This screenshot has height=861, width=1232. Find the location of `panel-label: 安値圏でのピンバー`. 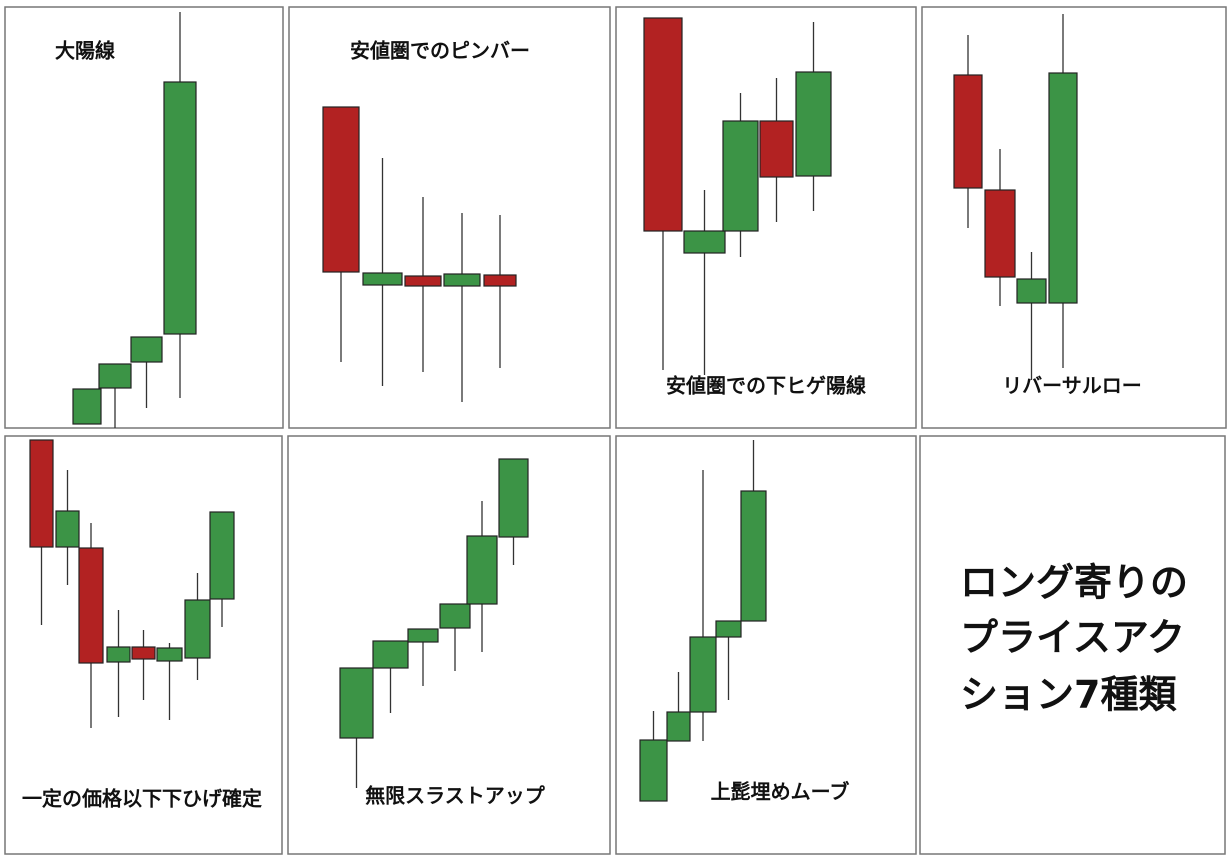

panel-label: 安値圏でのピンバー is located at coordinates (440, 51).